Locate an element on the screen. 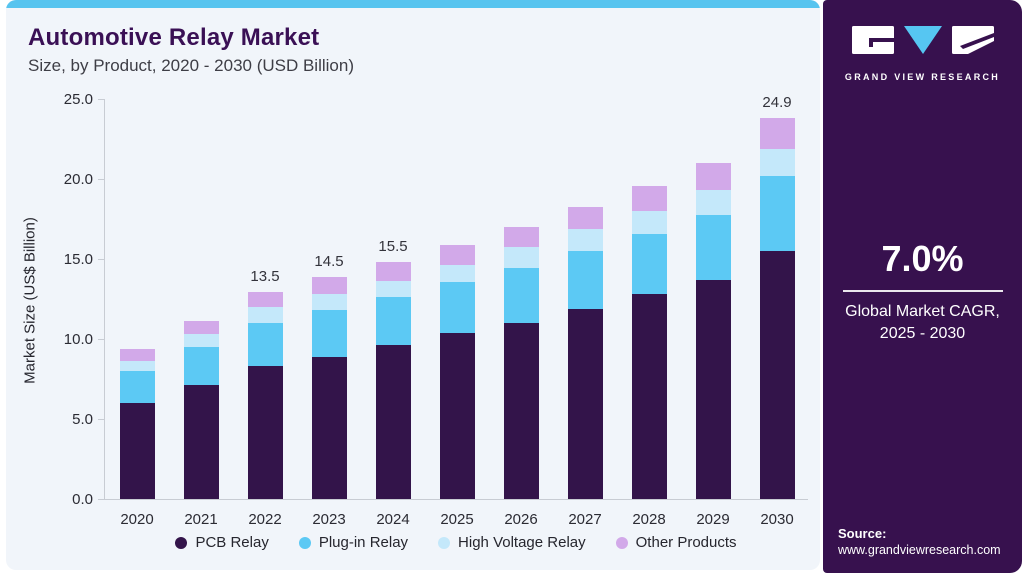  x-tick-label: 2027 is located at coordinates (585, 519).